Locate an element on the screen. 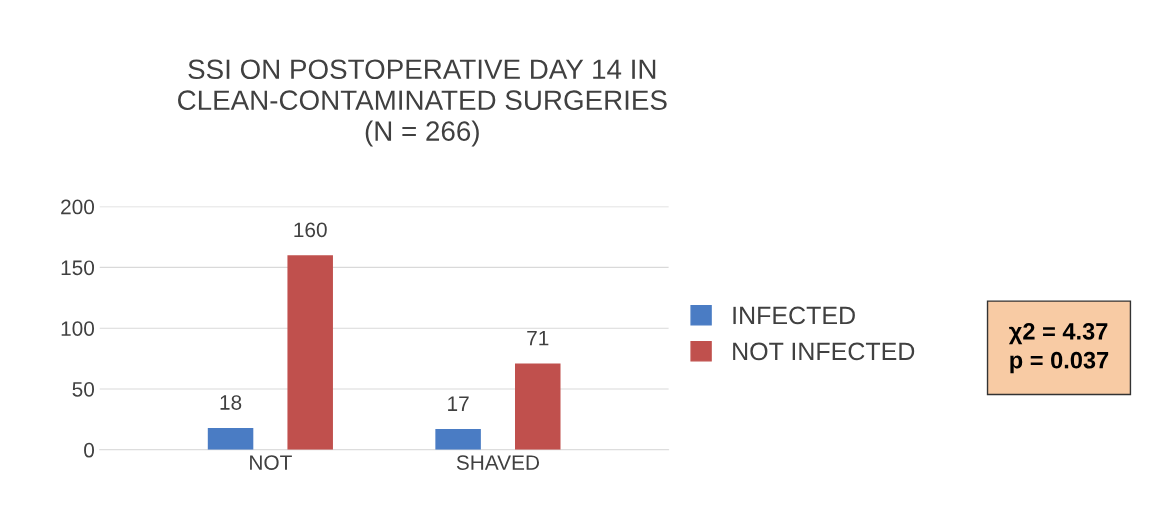 This screenshot has width=1173, height=523. legend-label: NOT INFECTED is located at coordinates (824, 351).